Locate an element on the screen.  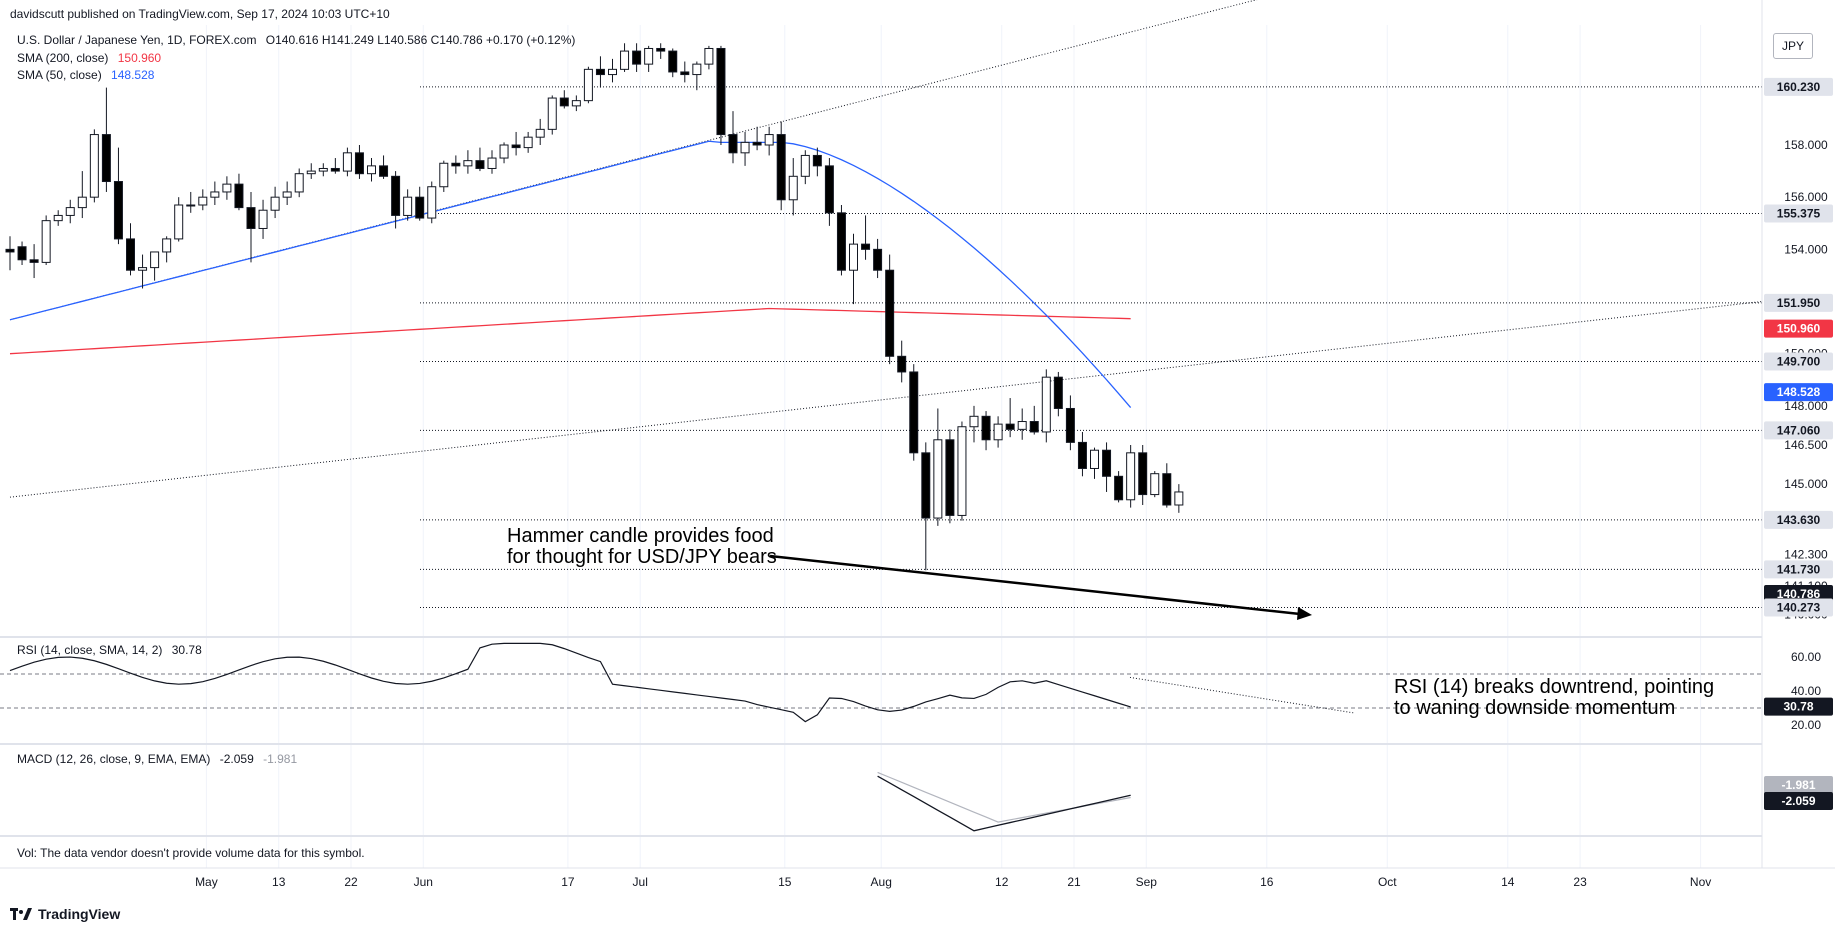
sma200-legend: SMA (200, close) 150.960 is located at coordinates (89, 58).